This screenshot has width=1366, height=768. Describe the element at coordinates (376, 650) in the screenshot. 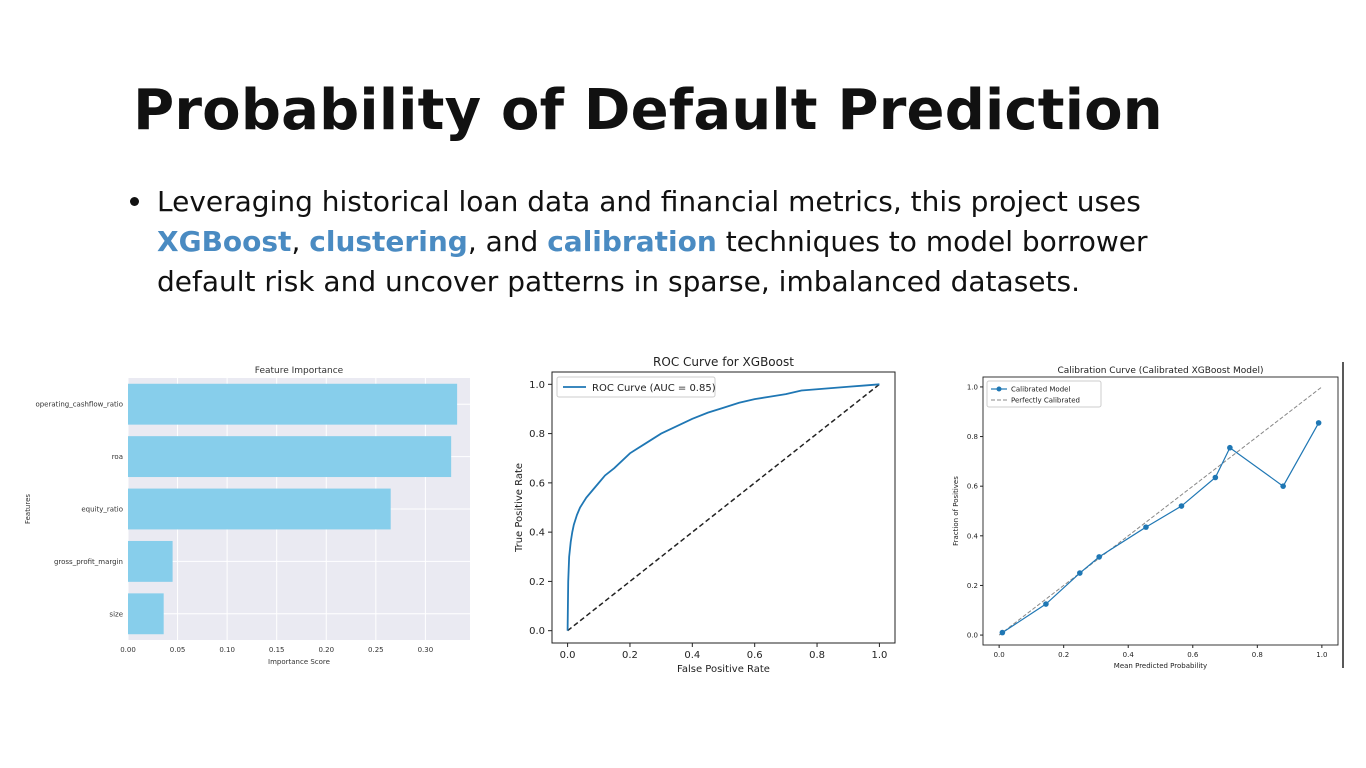

I see `x-tick-label: 0.25` at that location.